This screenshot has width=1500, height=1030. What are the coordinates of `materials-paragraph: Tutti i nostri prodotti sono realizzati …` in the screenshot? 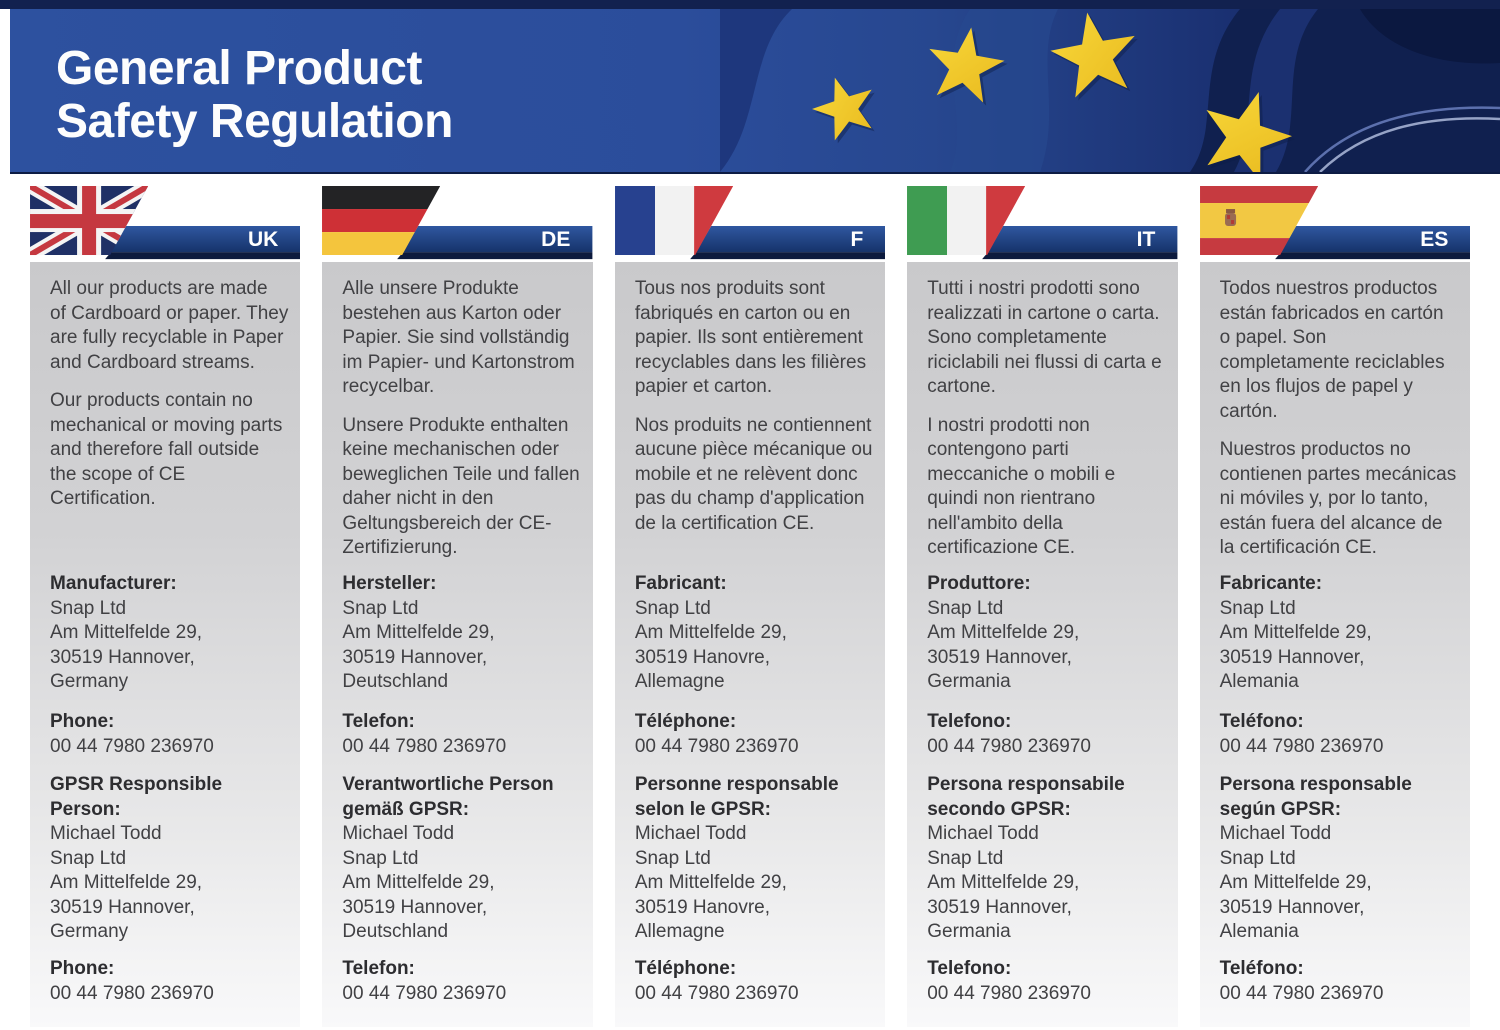 It's located at (1044, 338).